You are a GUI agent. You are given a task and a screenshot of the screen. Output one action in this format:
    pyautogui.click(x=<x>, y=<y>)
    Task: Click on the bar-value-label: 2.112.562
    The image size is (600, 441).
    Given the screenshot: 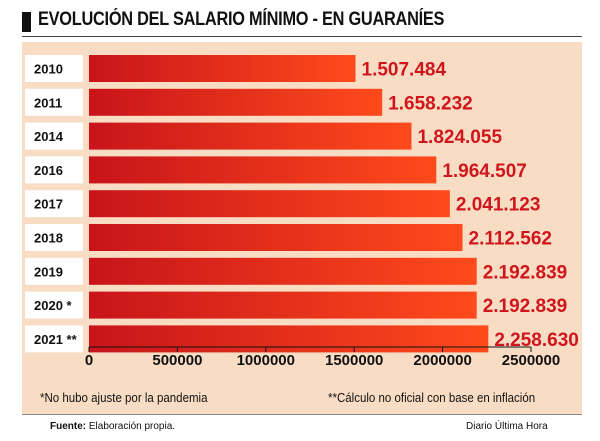 What is the action you would take?
    pyautogui.click(x=510, y=239)
    